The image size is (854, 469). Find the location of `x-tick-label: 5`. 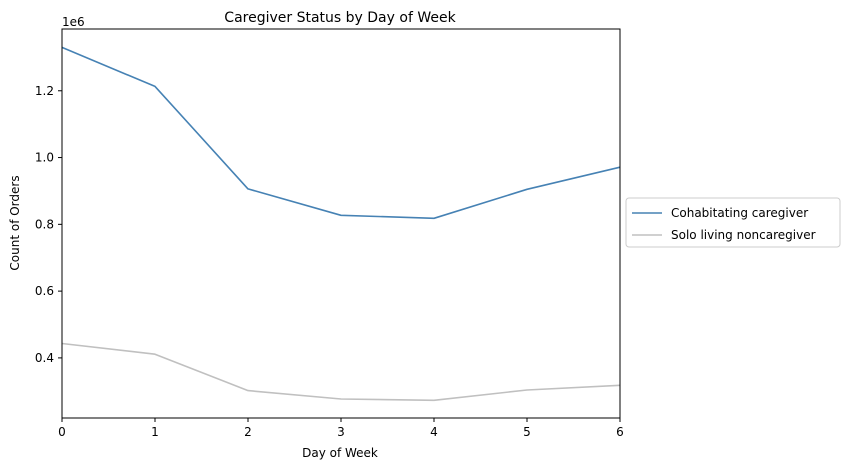

x-tick-label: 5 is located at coordinates (527, 432).